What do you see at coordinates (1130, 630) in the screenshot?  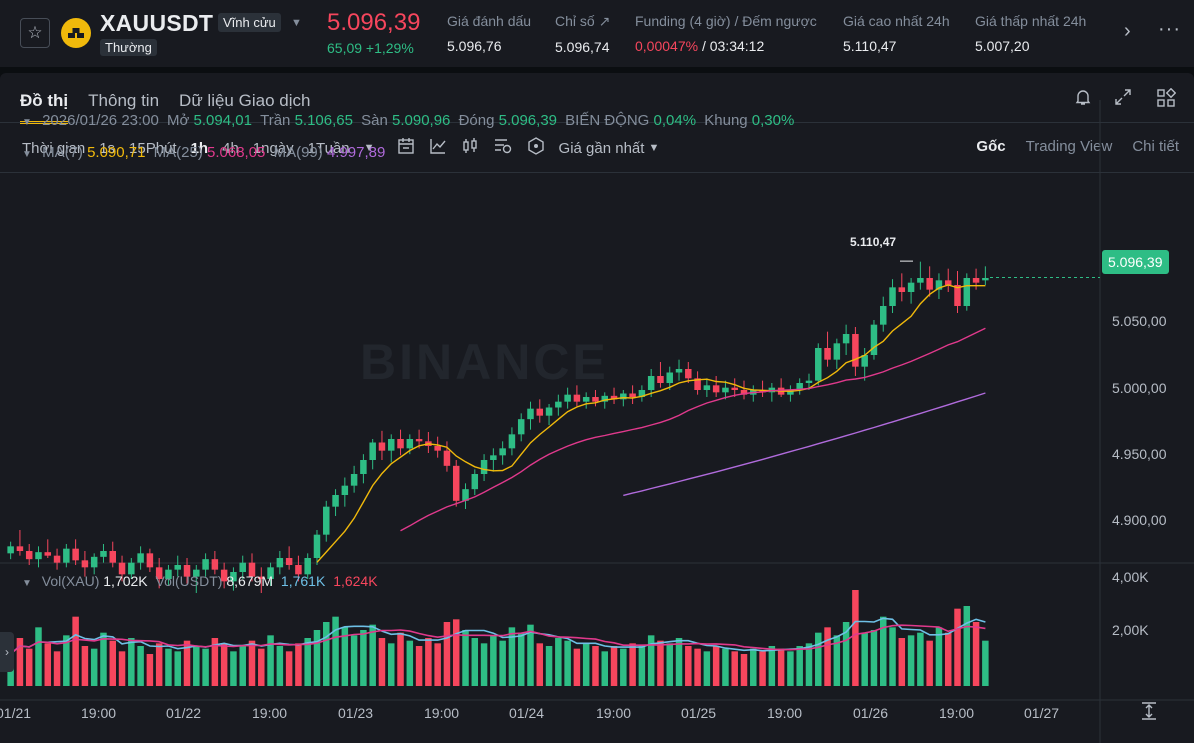 I see `vol-tick-label: 2,00K` at bounding box center [1130, 630].